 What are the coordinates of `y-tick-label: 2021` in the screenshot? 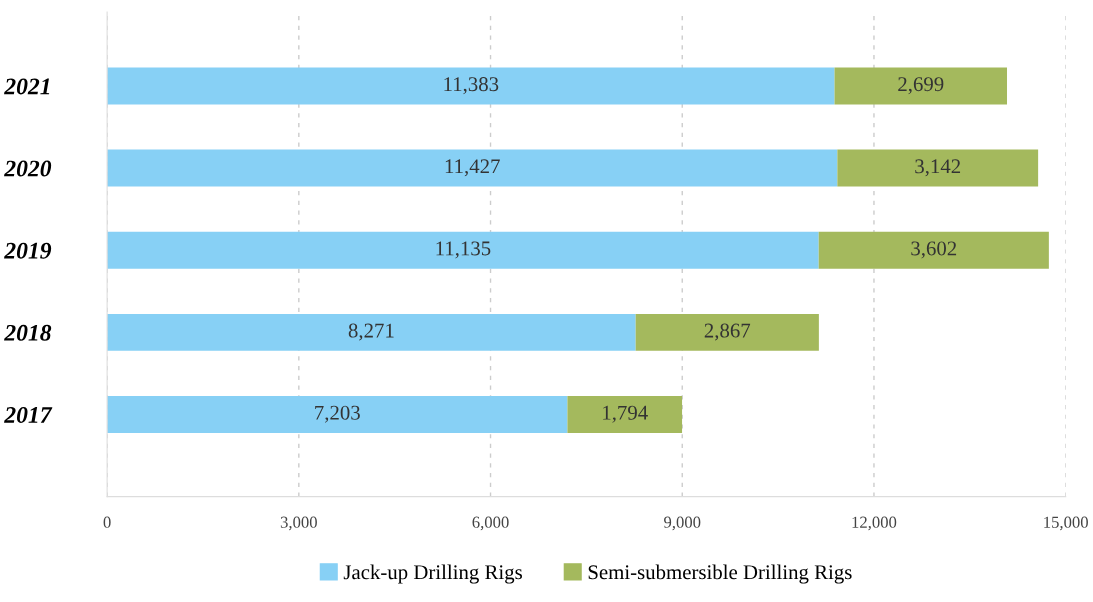 It's located at (27, 86).